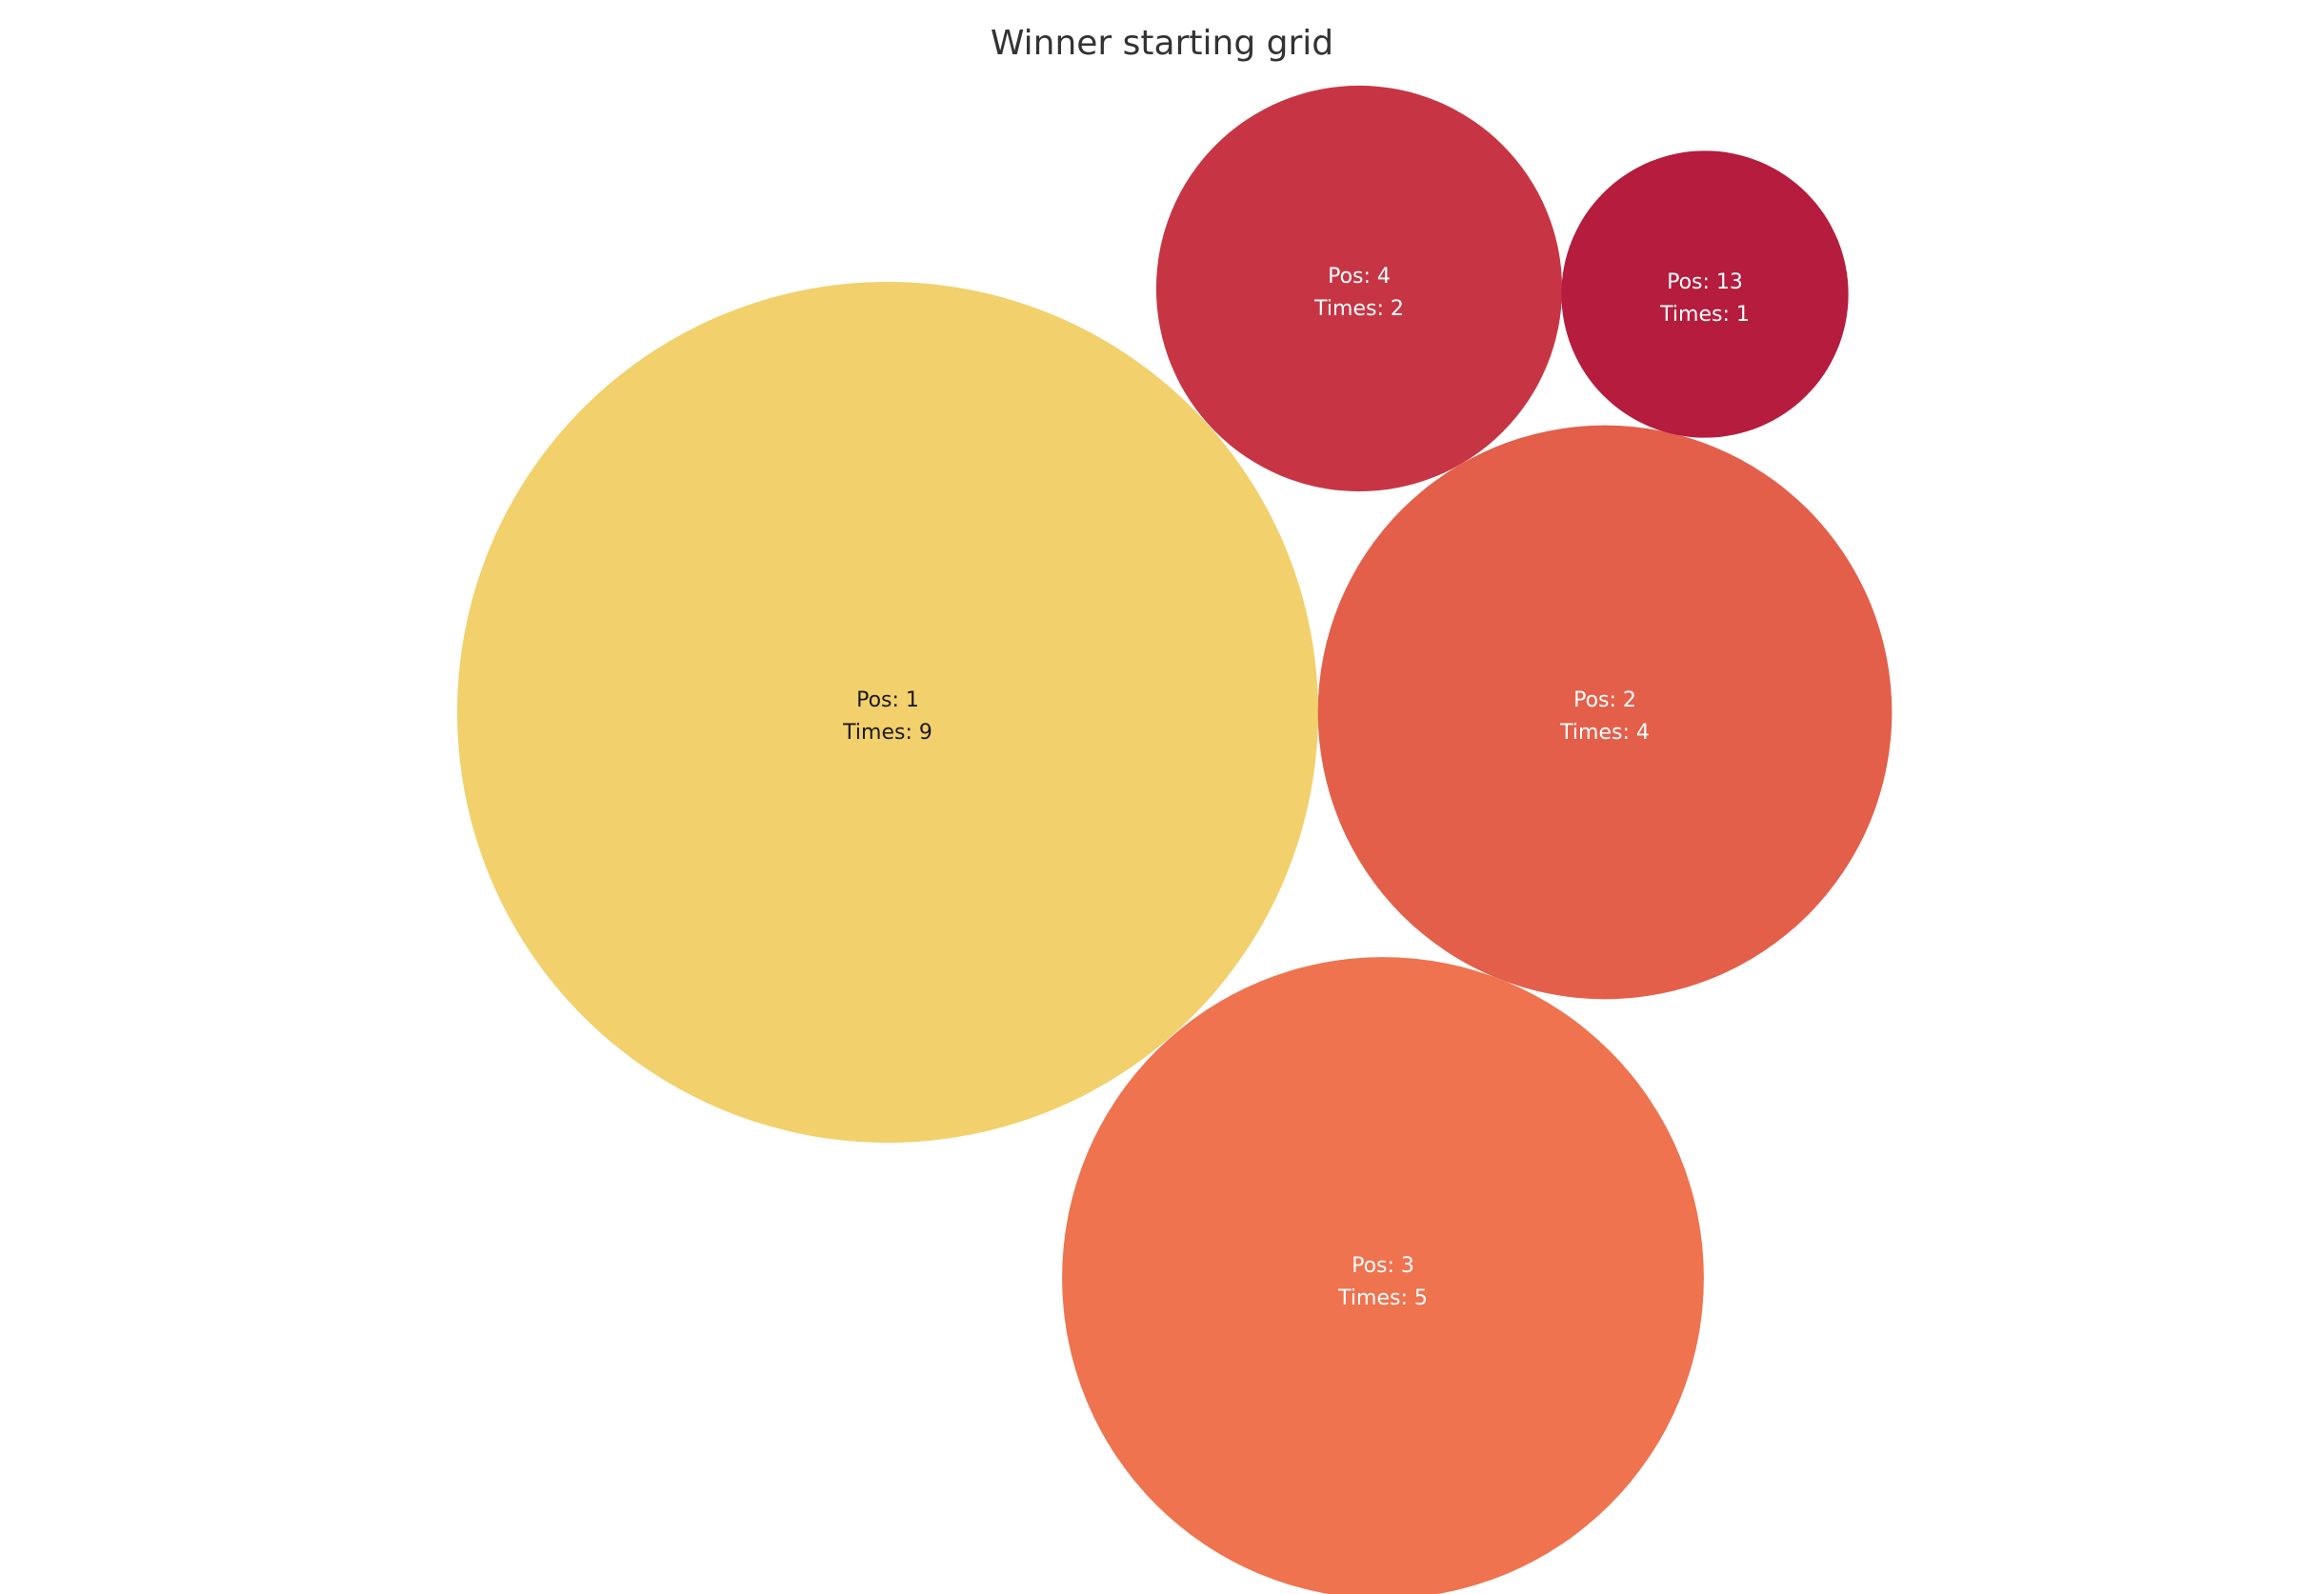 The width and height of the screenshot is (2324, 1594). I want to click on bubble-pos-13: Pos: 13 Times: 1, so click(1705, 294).